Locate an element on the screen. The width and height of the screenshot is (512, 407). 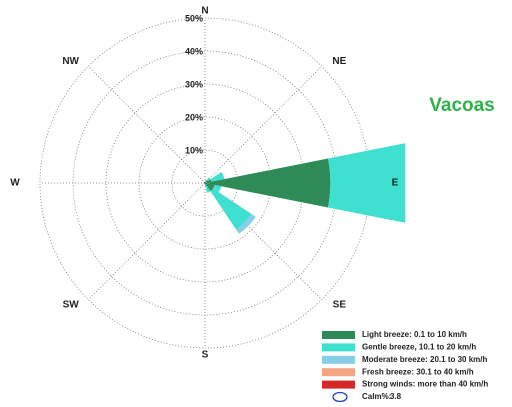
legend-label: Moderate breeze: 20.1 to 30 km/h is located at coordinates (424, 359).